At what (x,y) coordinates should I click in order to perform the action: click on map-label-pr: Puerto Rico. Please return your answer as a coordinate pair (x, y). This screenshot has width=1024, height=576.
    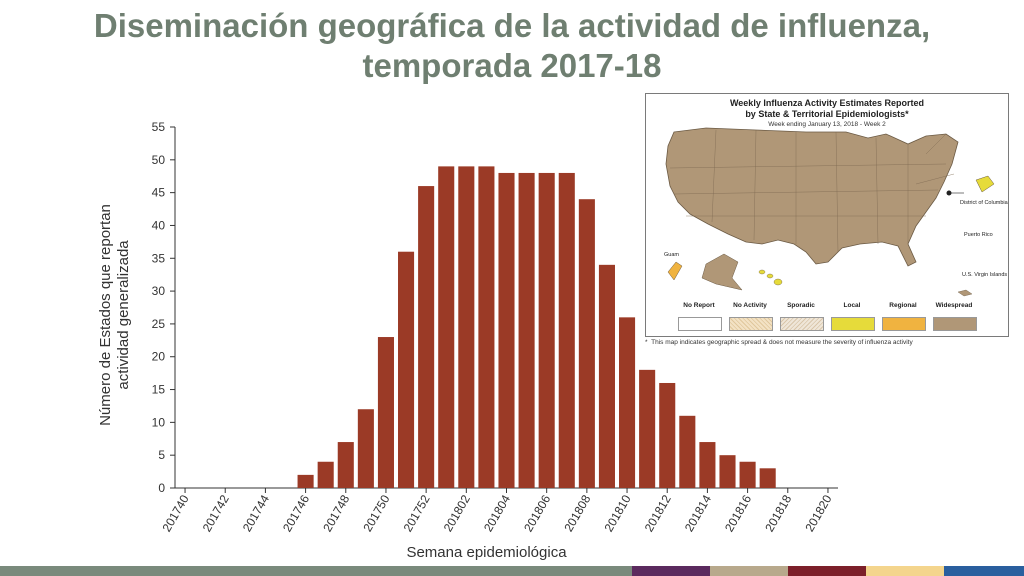
    Looking at the image, I should click on (978, 235).